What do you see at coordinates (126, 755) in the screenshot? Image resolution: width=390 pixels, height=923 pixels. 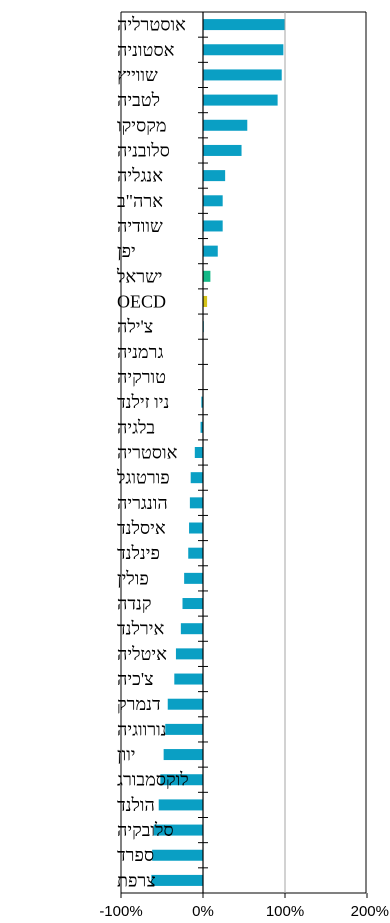 I see `category-label: יוון` at bounding box center [126, 755].